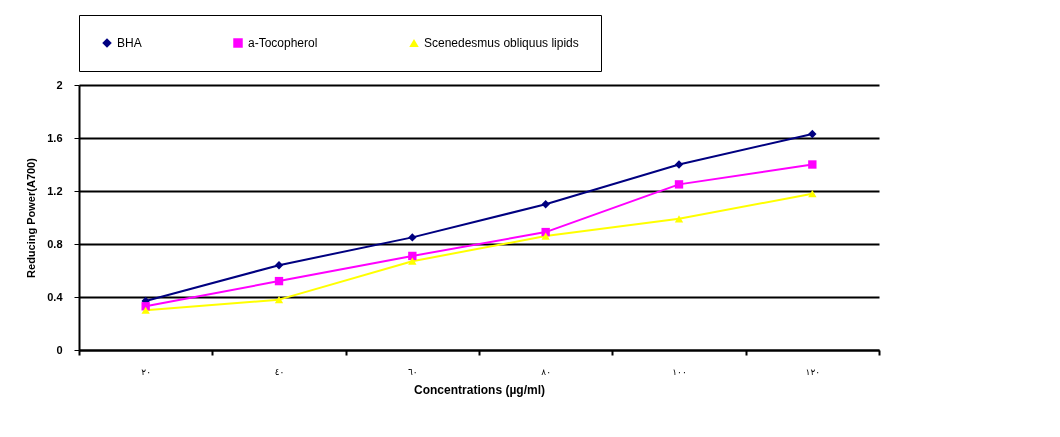 This screenshot has height=437, width=1060. What do you see at coordinates (59, 349) in the screenshot?
I see `y-tick-label: 0` at bounding box center [59, 349].